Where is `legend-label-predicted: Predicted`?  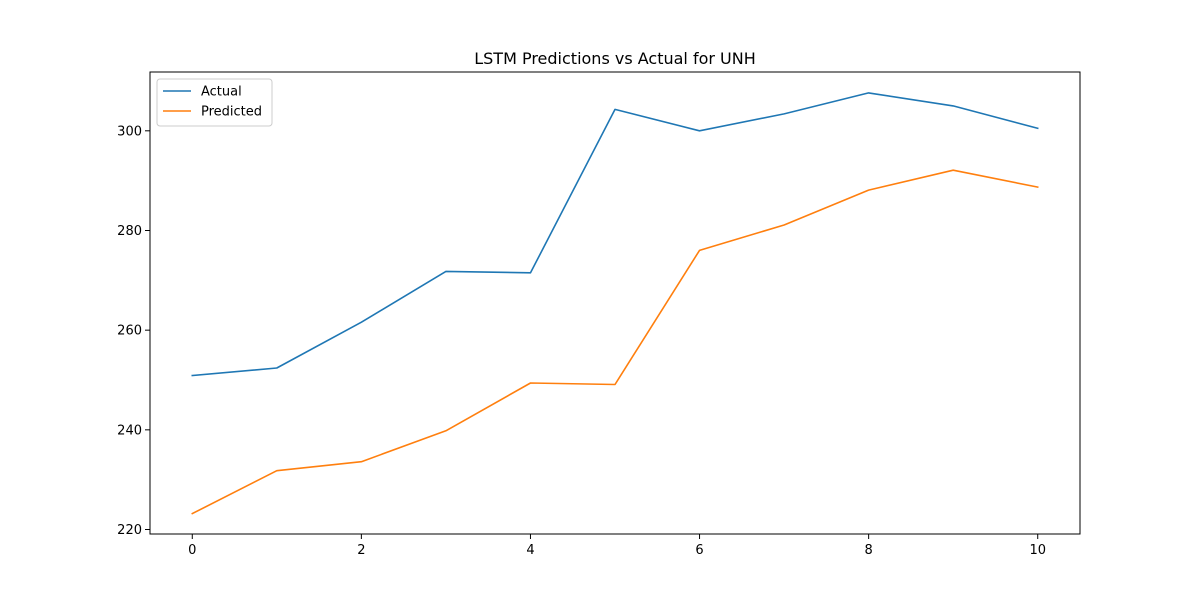 legend-label-predicted: Predicted is located at coordinates (231, 112).